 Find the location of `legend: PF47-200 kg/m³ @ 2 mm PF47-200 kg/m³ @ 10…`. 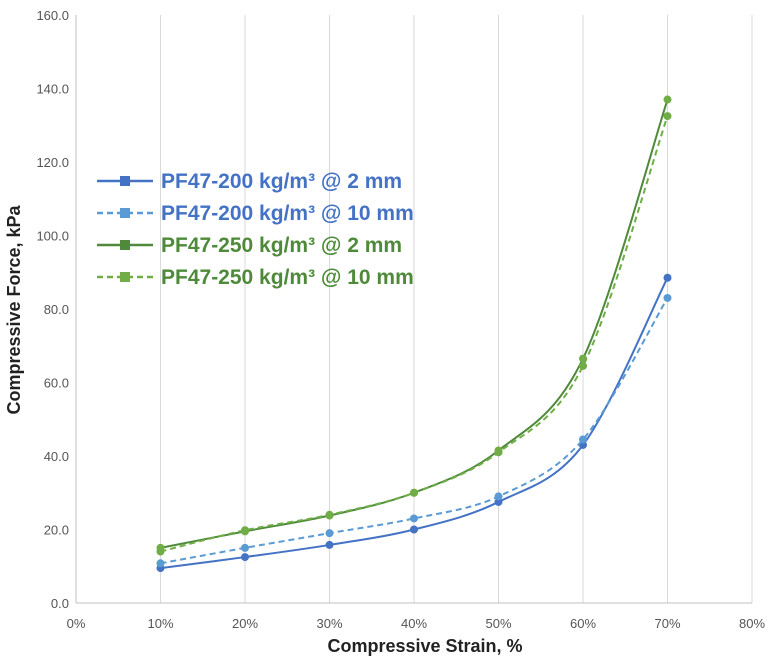

legend: PF47-200 kg/m³ @ 2 mm PF47-200 kg/m³ @ 10… is located at coordinates (255, 229).